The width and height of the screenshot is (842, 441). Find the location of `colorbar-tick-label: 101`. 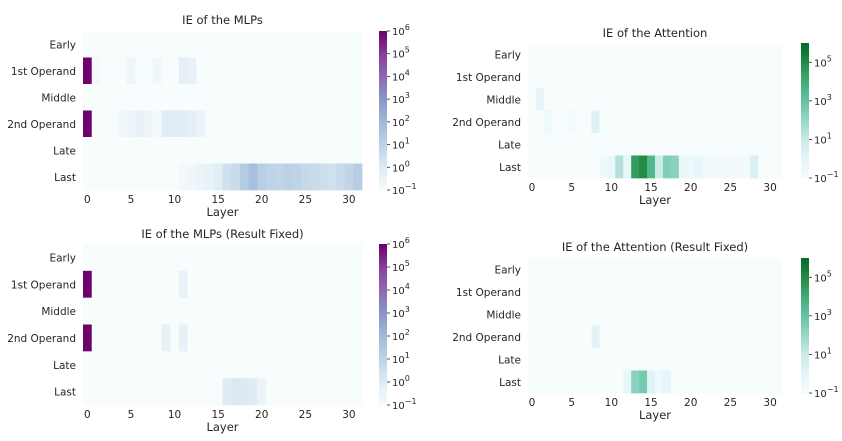

colorbar-tick-label: 101 is located at coordinates (401, 144).